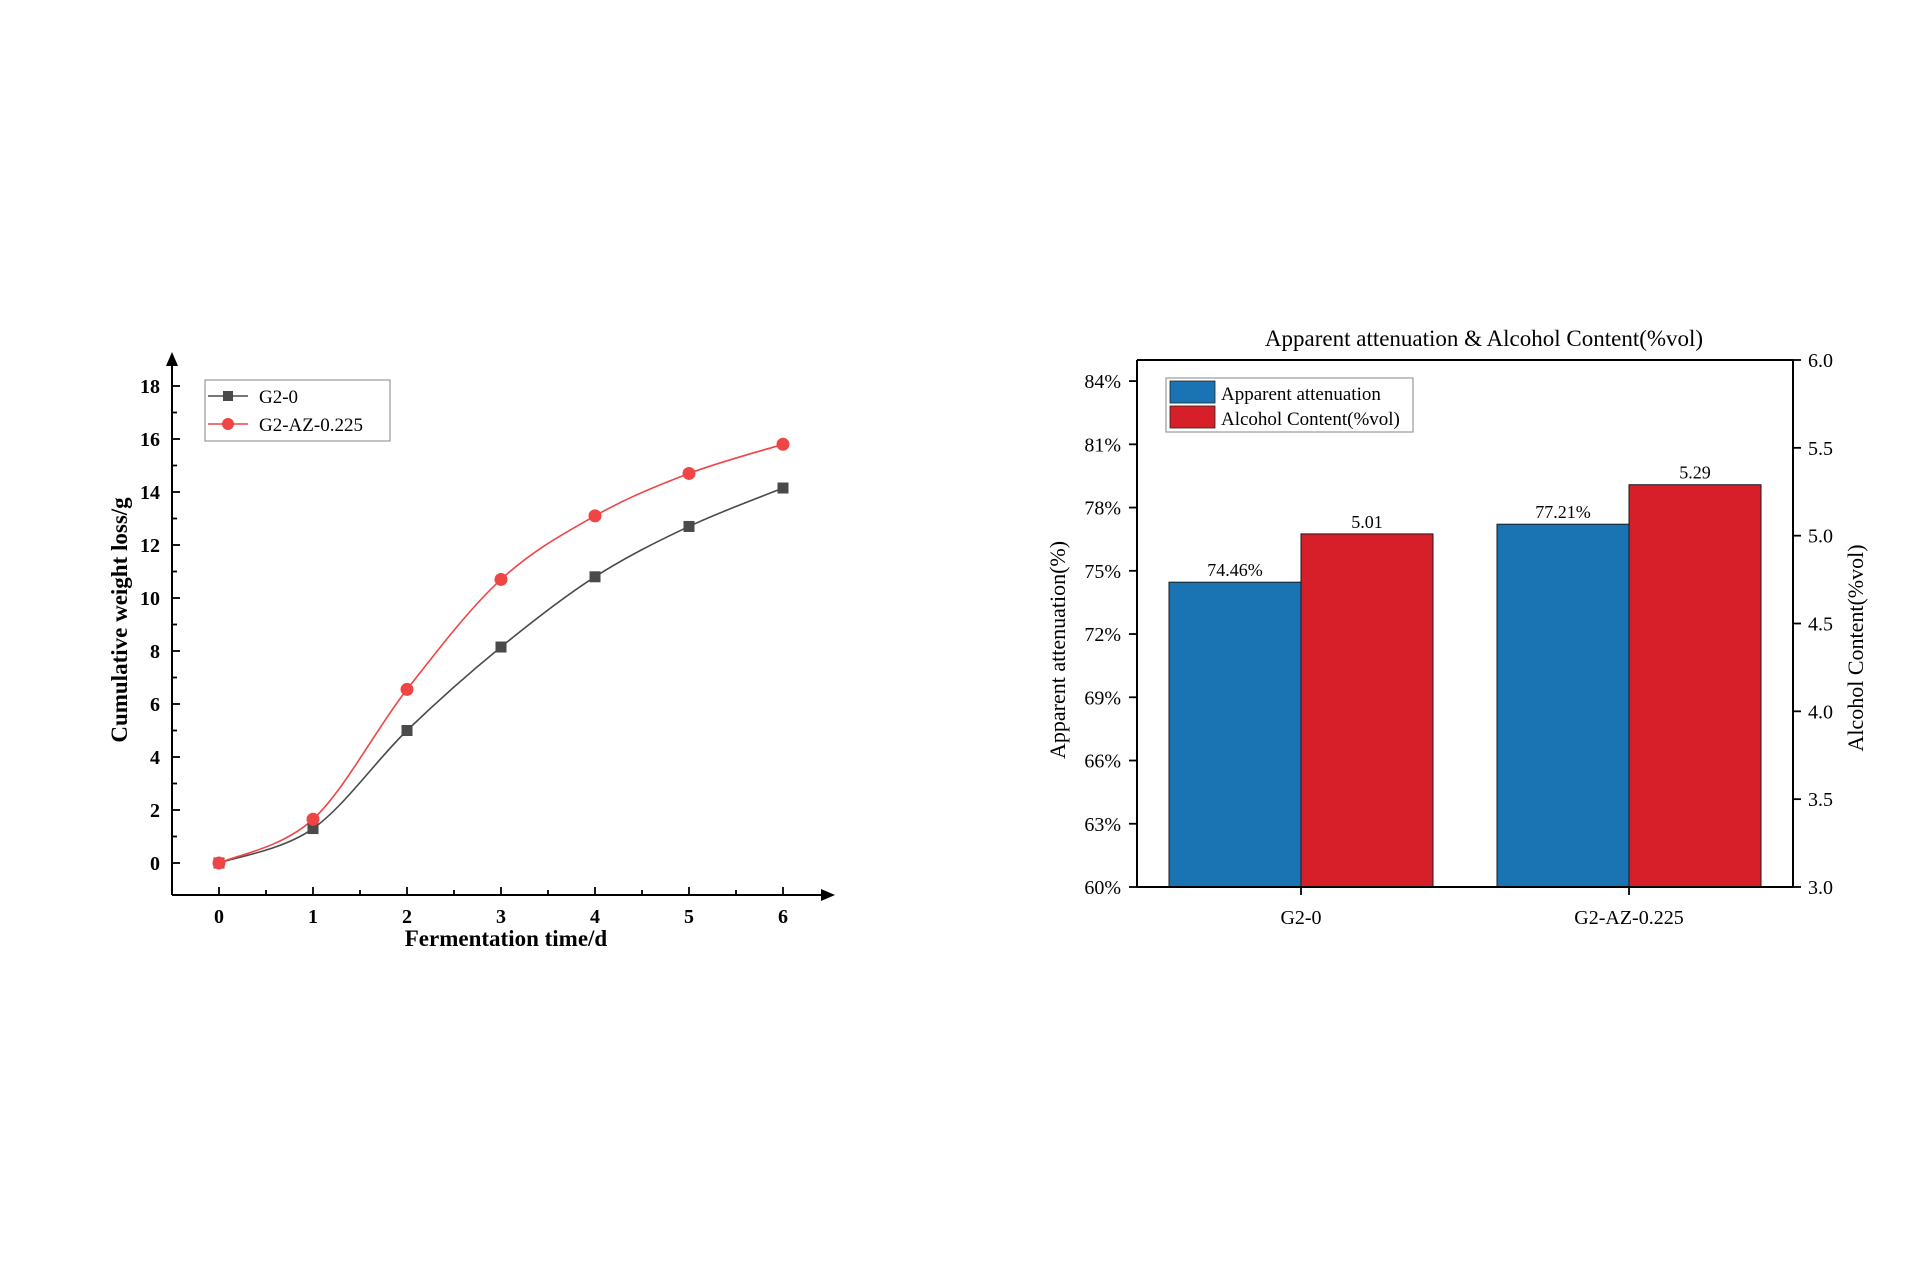 The height and width of the screenshot is (1280, 1920). What do you see at coordinates (150, 599) in the screenshot?
I see `y-tick-label: 10` at bounding box center [150, 599].